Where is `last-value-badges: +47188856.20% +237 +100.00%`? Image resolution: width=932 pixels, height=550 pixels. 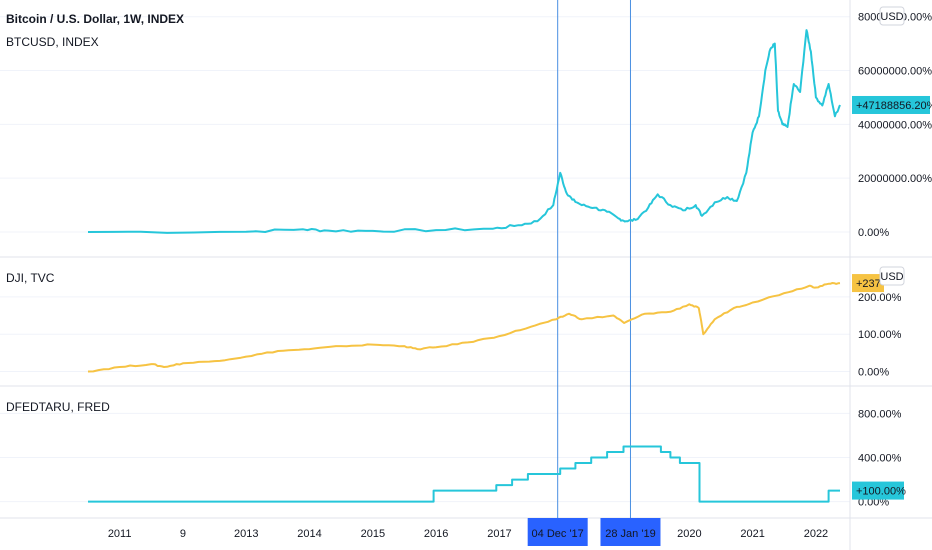 last-value-badges: +47188856.20% +237 +100.00% is located at coordinates (892, 297).